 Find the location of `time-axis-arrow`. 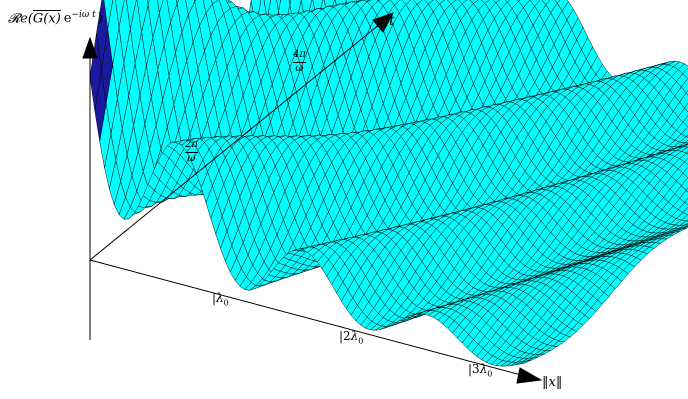

time-axis-arrow is located at coordinates (383, 22).